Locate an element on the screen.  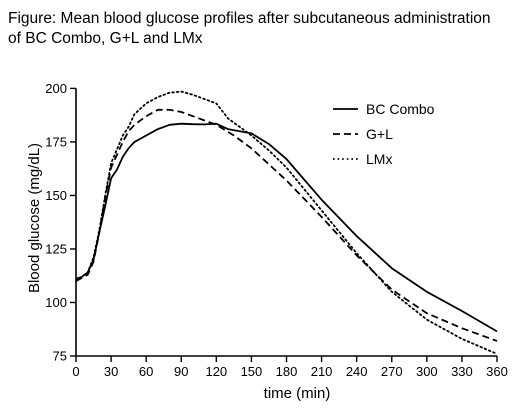
y-tick-label: 175 is located at coordinates (56, 141).